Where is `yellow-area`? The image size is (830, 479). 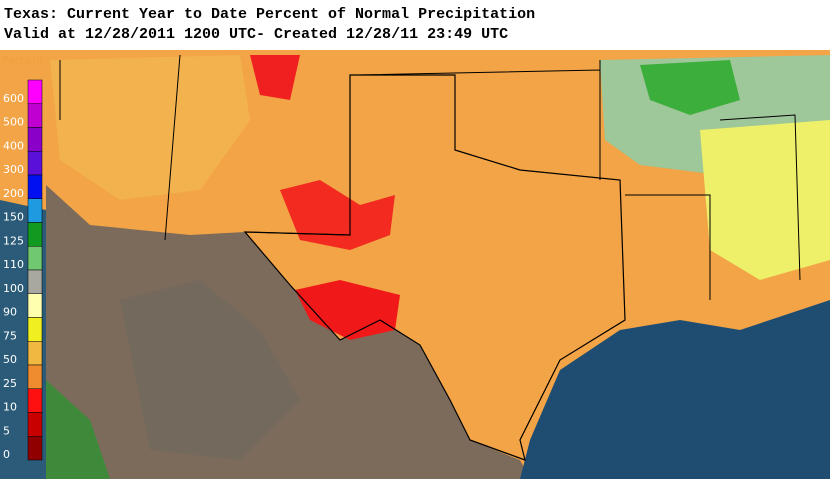
yellow-area is located at coordinates (765, 200).